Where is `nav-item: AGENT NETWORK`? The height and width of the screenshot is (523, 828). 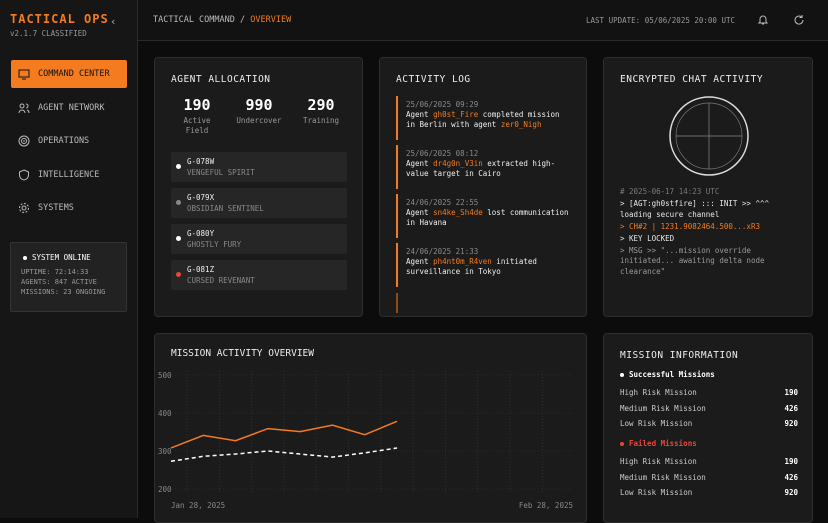 nav-item: AGENT NETWORK is located at coordinates (69, 108).